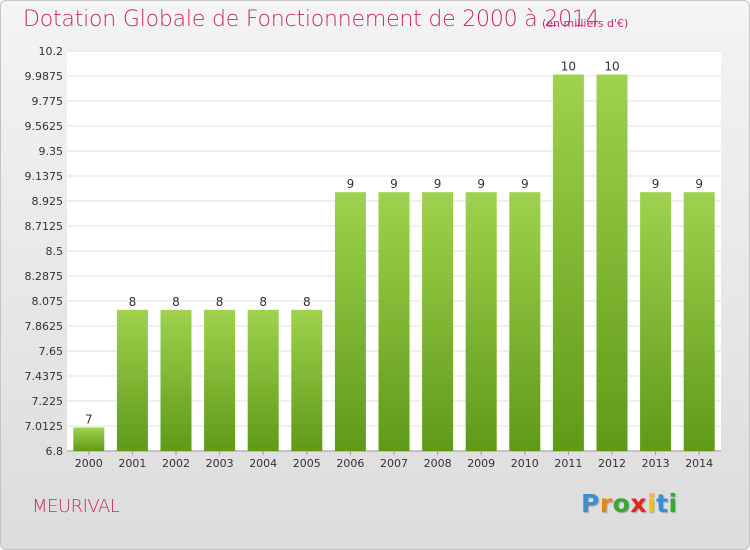 The height and width of the screenshot is (550, 750). I want to click on y-tick-label: 9.35, so click(51, 151).